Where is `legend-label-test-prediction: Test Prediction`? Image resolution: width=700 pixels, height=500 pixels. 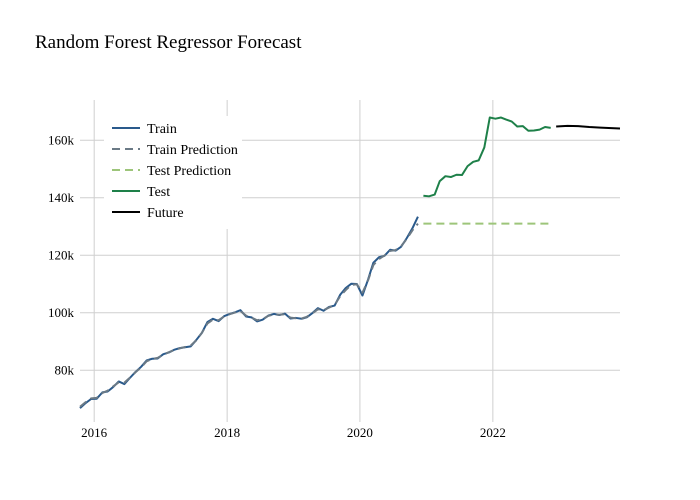 legend-label-test-prediction: Test Prediction is located at coordinates (189, 171).